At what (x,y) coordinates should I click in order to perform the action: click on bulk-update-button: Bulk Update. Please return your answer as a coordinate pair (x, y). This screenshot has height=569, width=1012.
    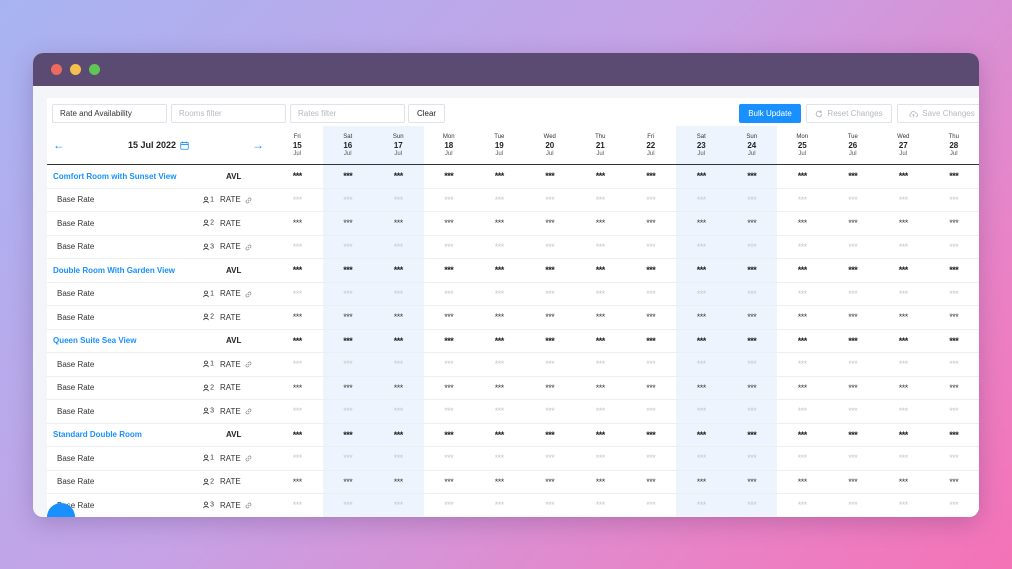
    Looking at the image, I should click on (770, 113).